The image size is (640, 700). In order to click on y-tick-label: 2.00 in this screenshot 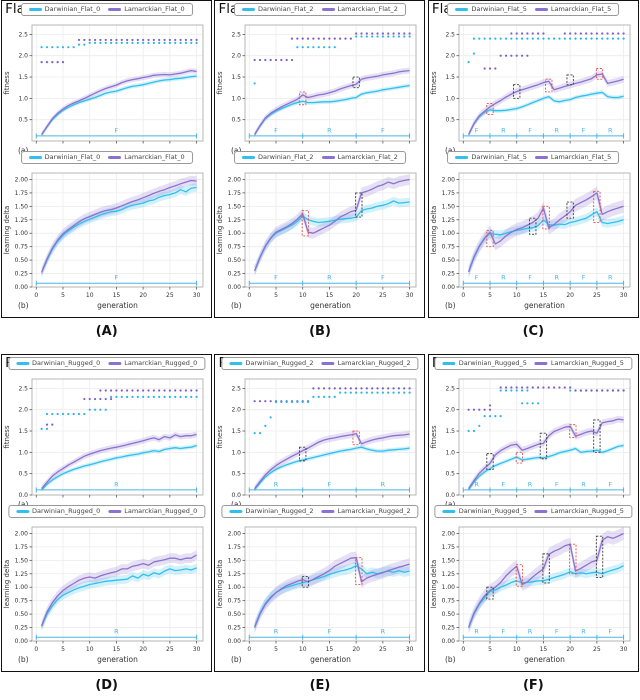, I will do `click(448, 179)`.